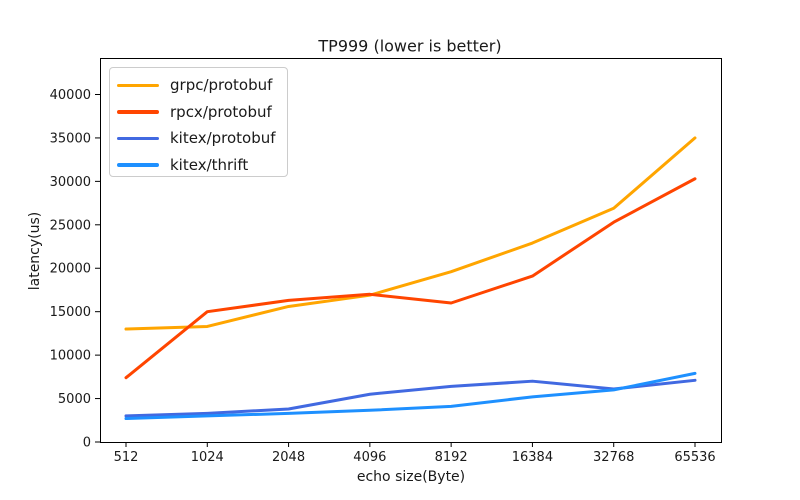 The width and height of the screenshot is (800, 500). Describe the element at coordinates (209, 164) in the screenshot. I see `legend-label: kitex/thrift` at that location.